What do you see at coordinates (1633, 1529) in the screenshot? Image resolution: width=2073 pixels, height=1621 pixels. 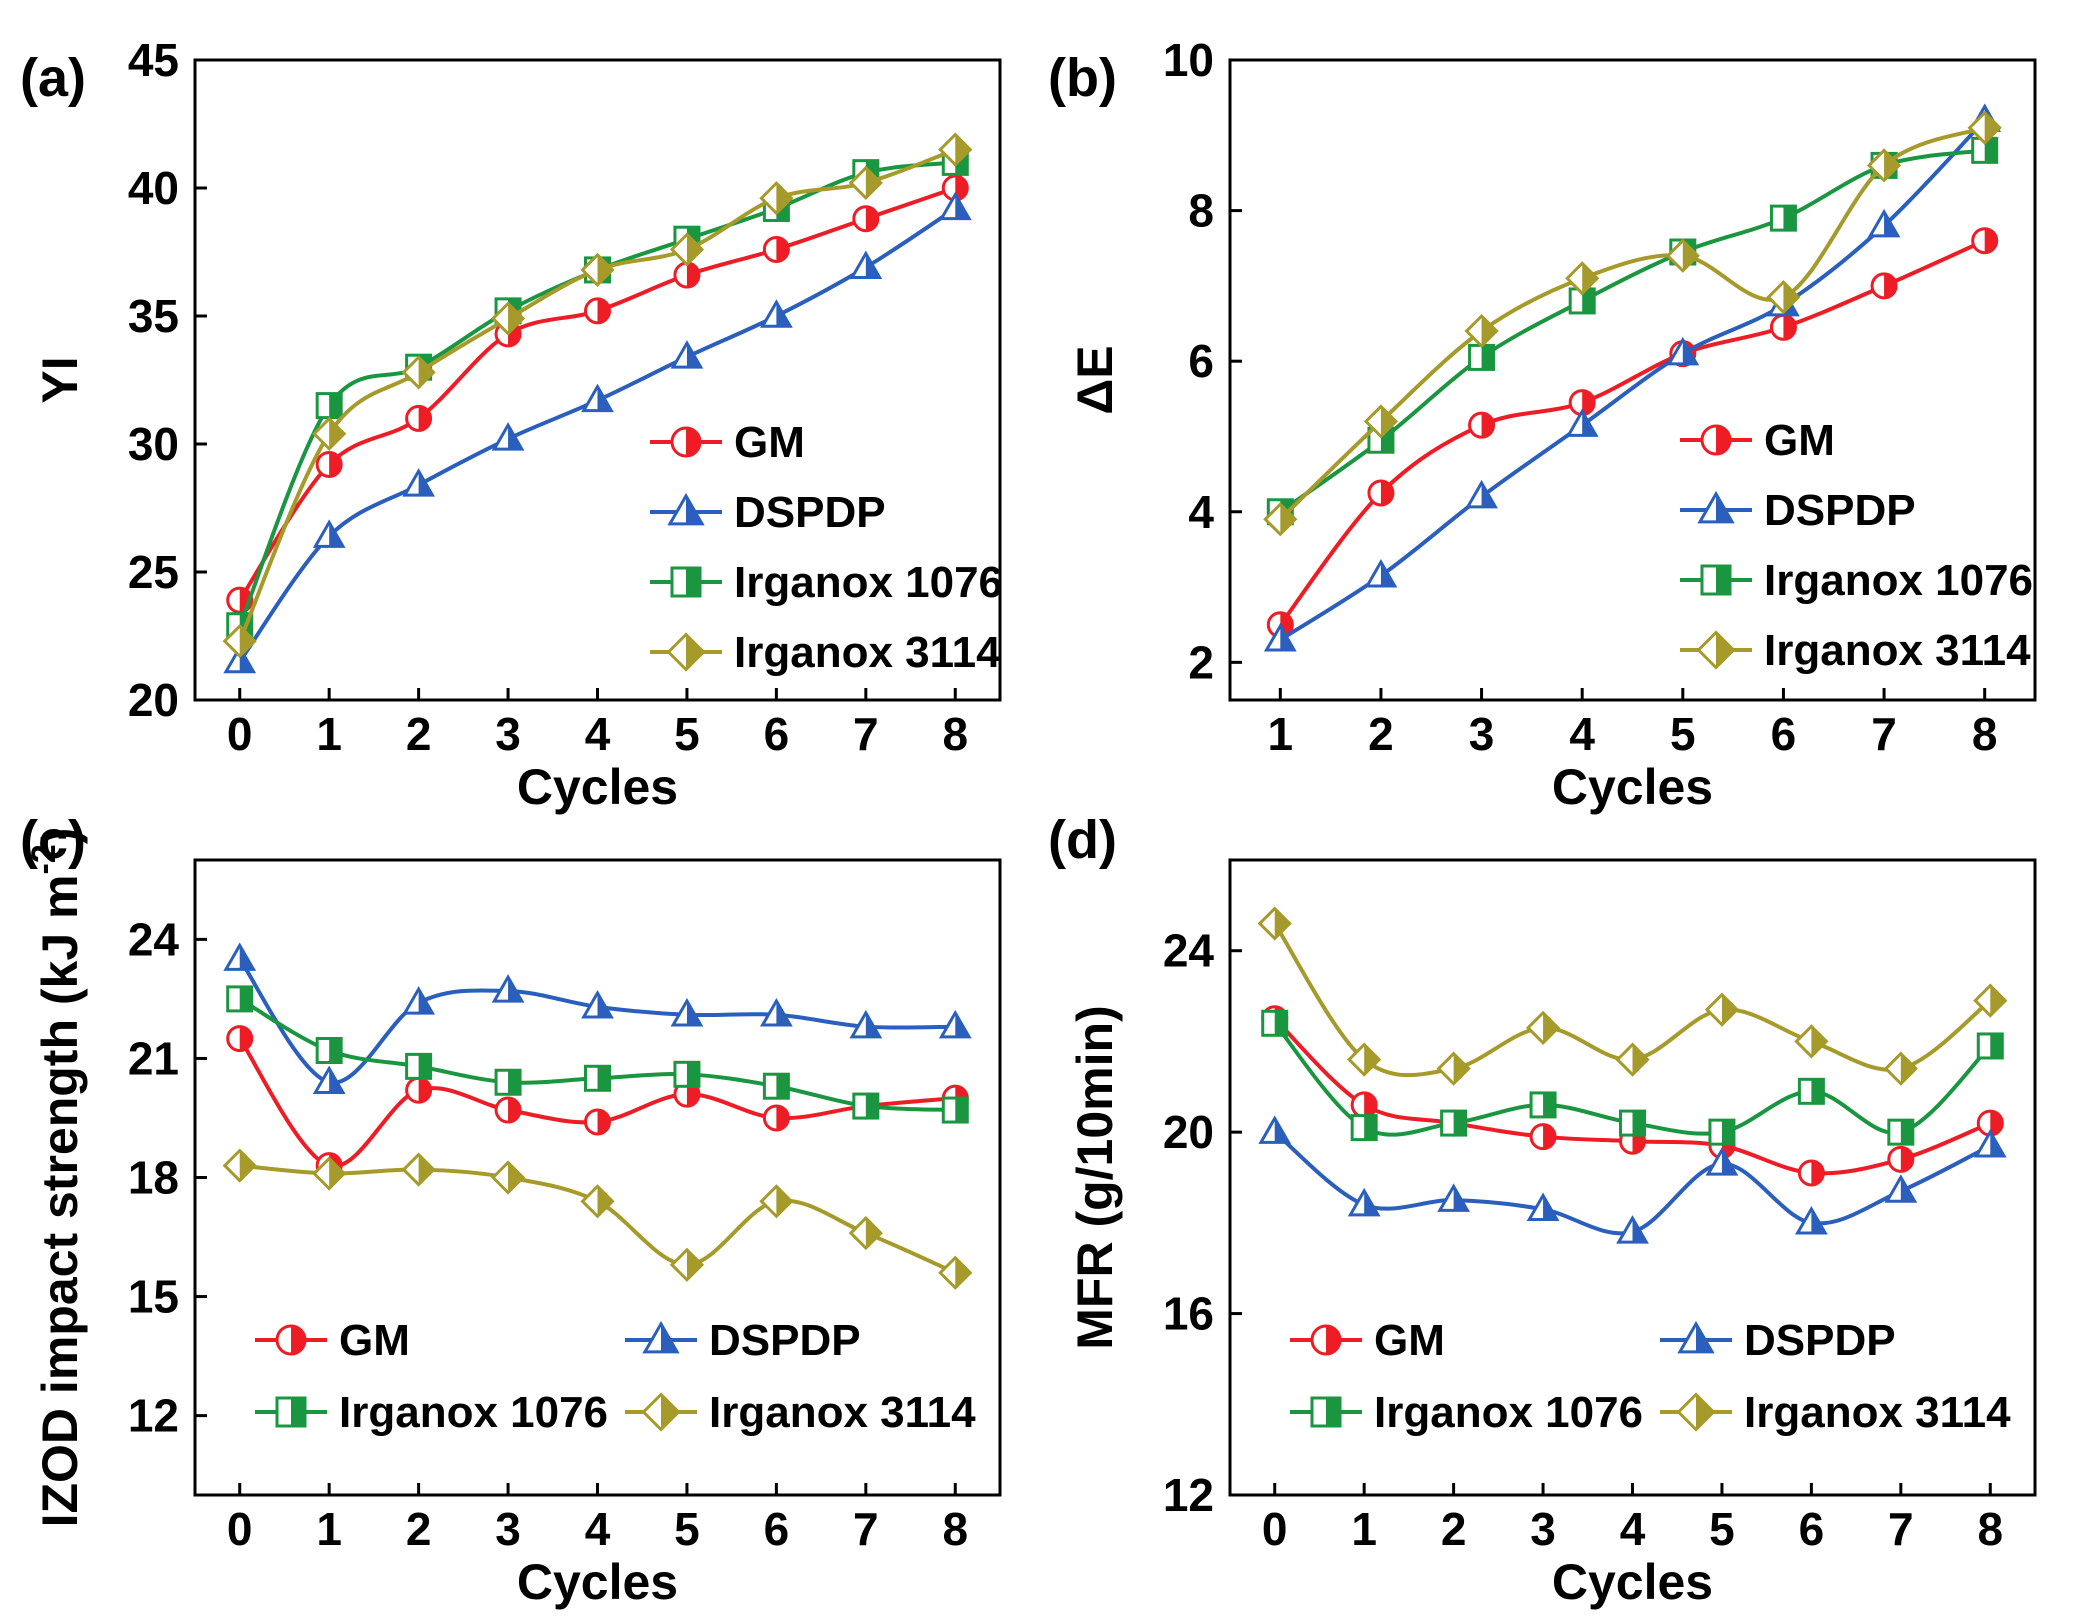 I see `x-tick-label: 4` at bounding box center [1633, 1529].